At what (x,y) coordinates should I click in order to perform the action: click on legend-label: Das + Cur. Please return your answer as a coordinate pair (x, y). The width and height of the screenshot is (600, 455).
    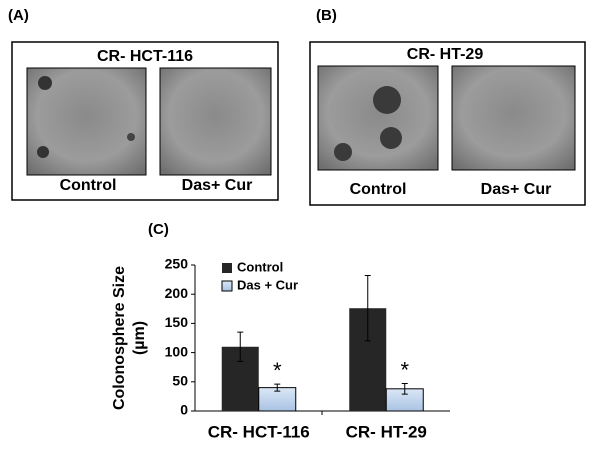
    Looking at the image, I should click on (267, 284).